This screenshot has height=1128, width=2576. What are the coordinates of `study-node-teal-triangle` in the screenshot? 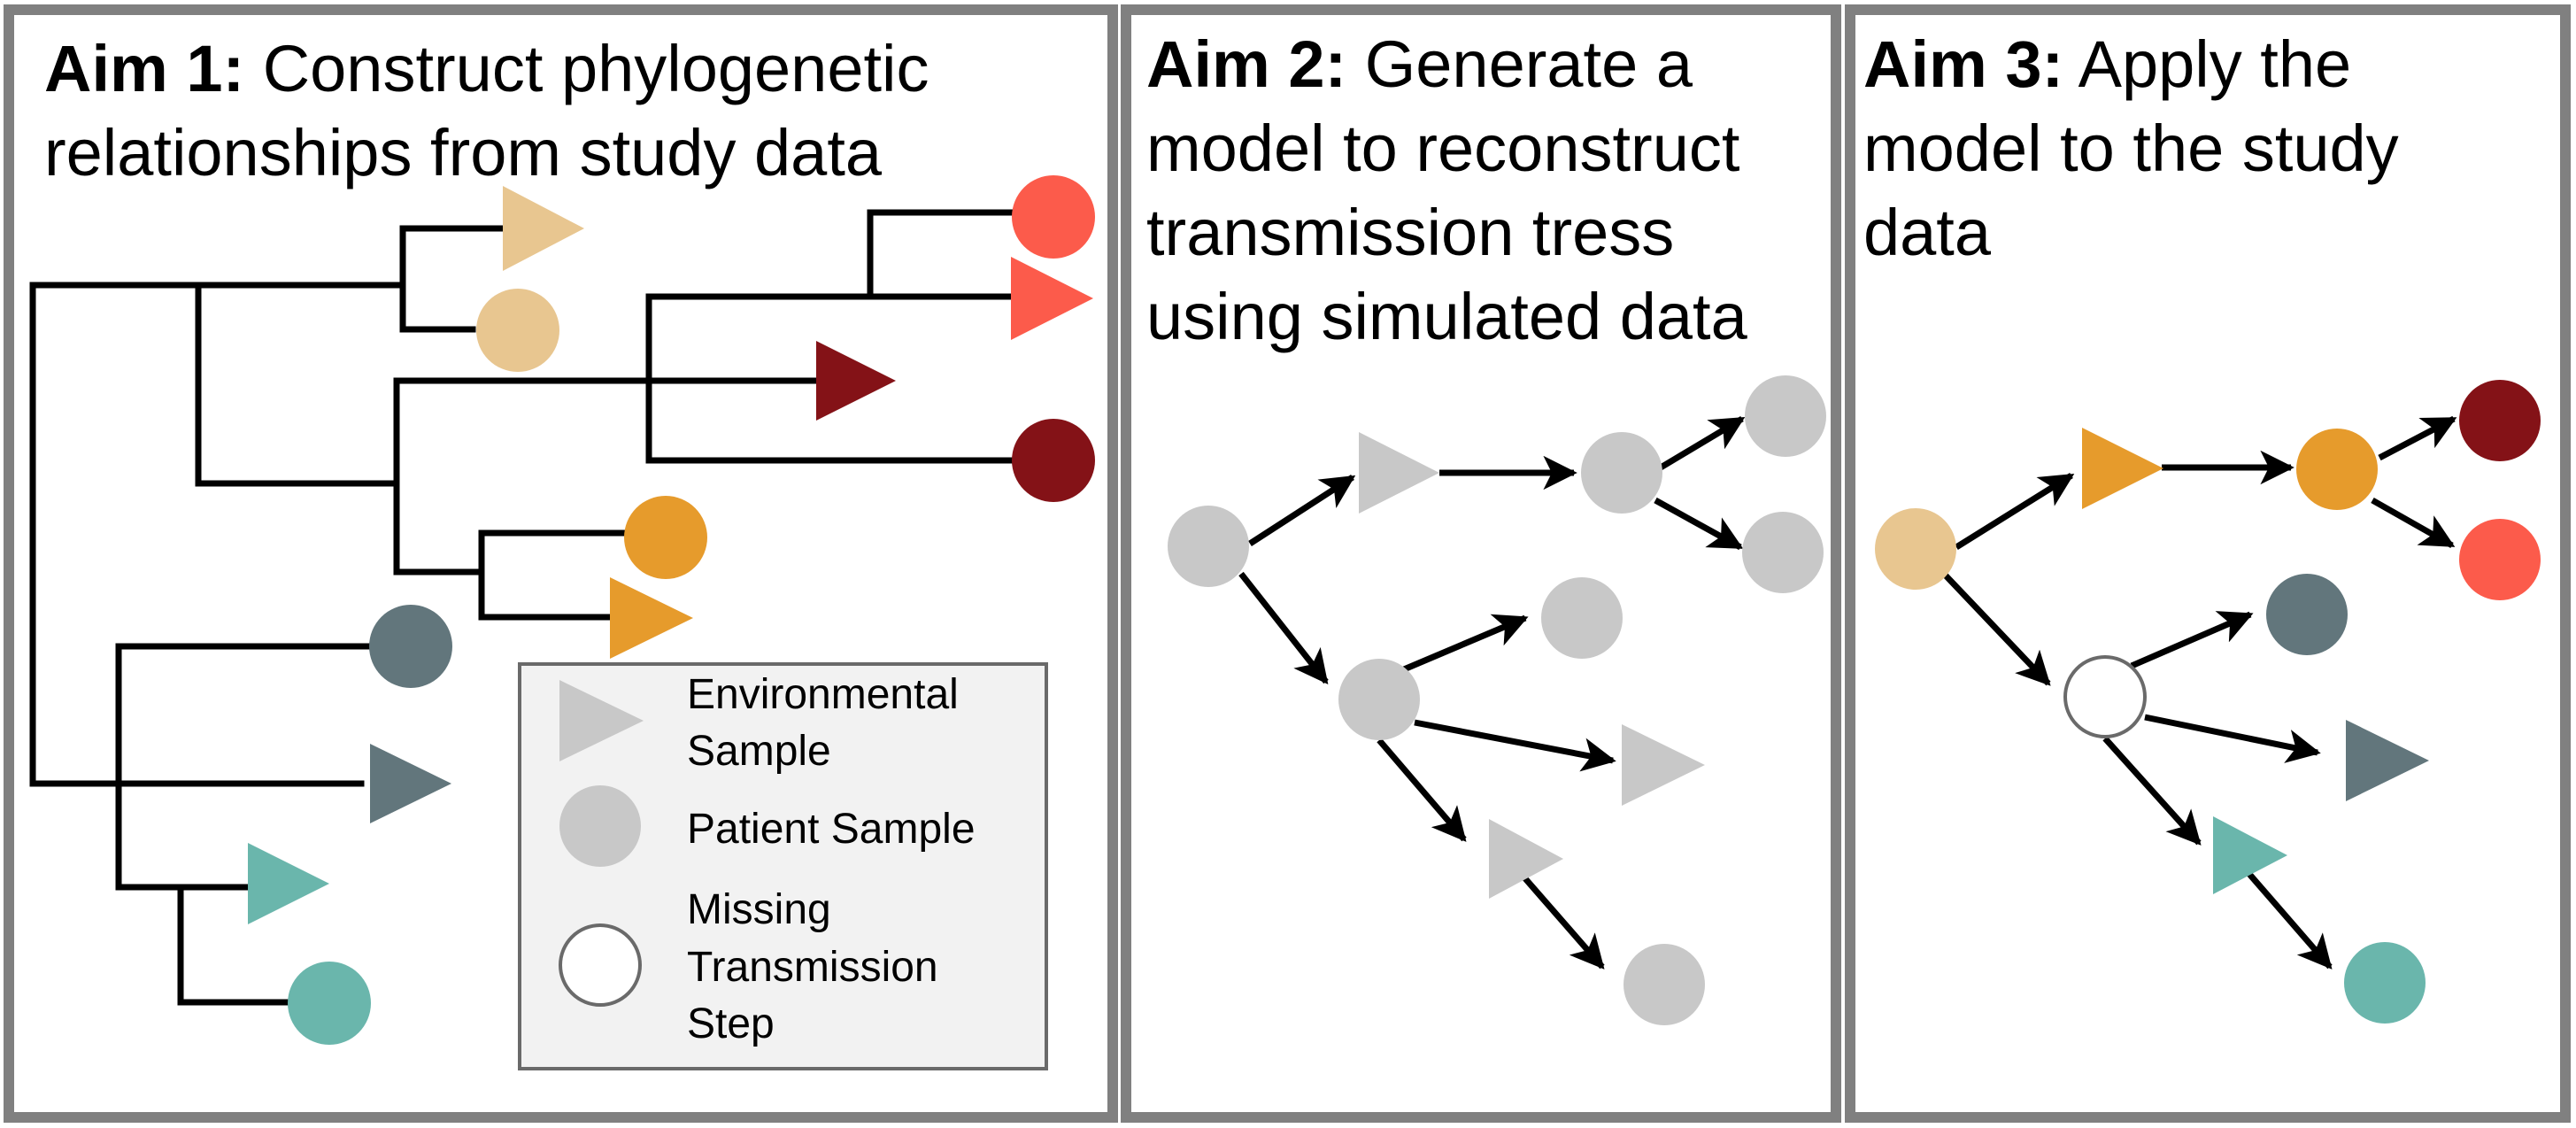 It's located at (2250, 855).